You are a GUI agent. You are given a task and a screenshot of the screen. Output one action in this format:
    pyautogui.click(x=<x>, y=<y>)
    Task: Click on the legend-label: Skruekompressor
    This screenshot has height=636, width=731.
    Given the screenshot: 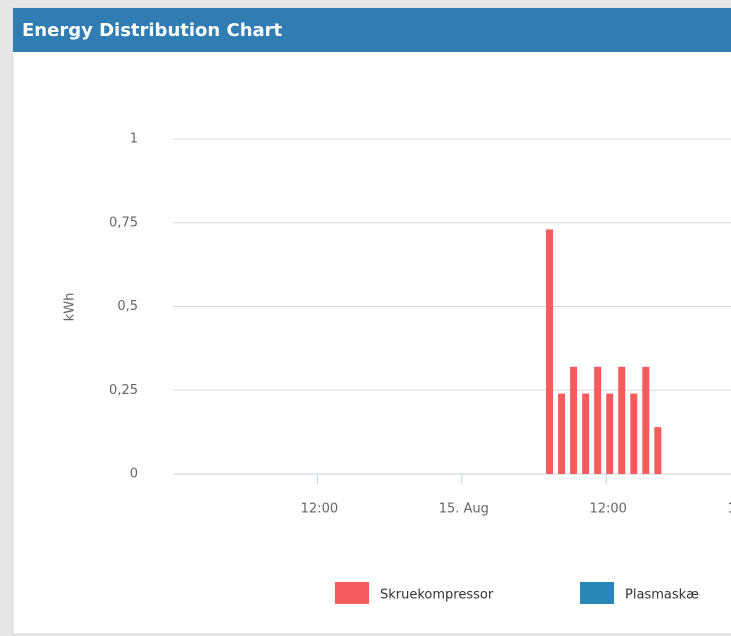 What is the action you would take?
    pyautogui.click(x=437, y=595)
    